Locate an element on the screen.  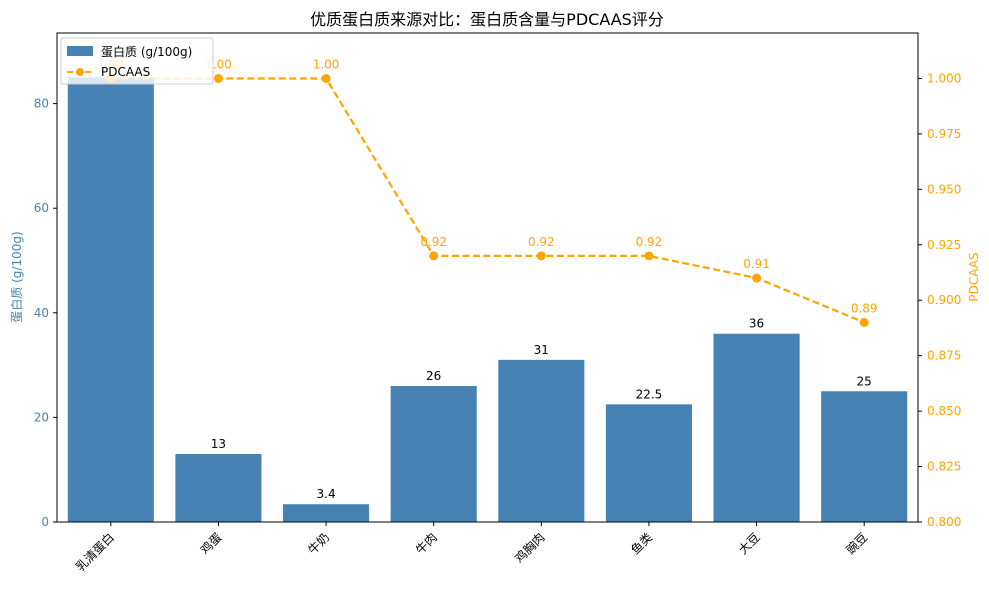
x-tick-label-1: 鸡蛋 is located at coordinates (211, 544).